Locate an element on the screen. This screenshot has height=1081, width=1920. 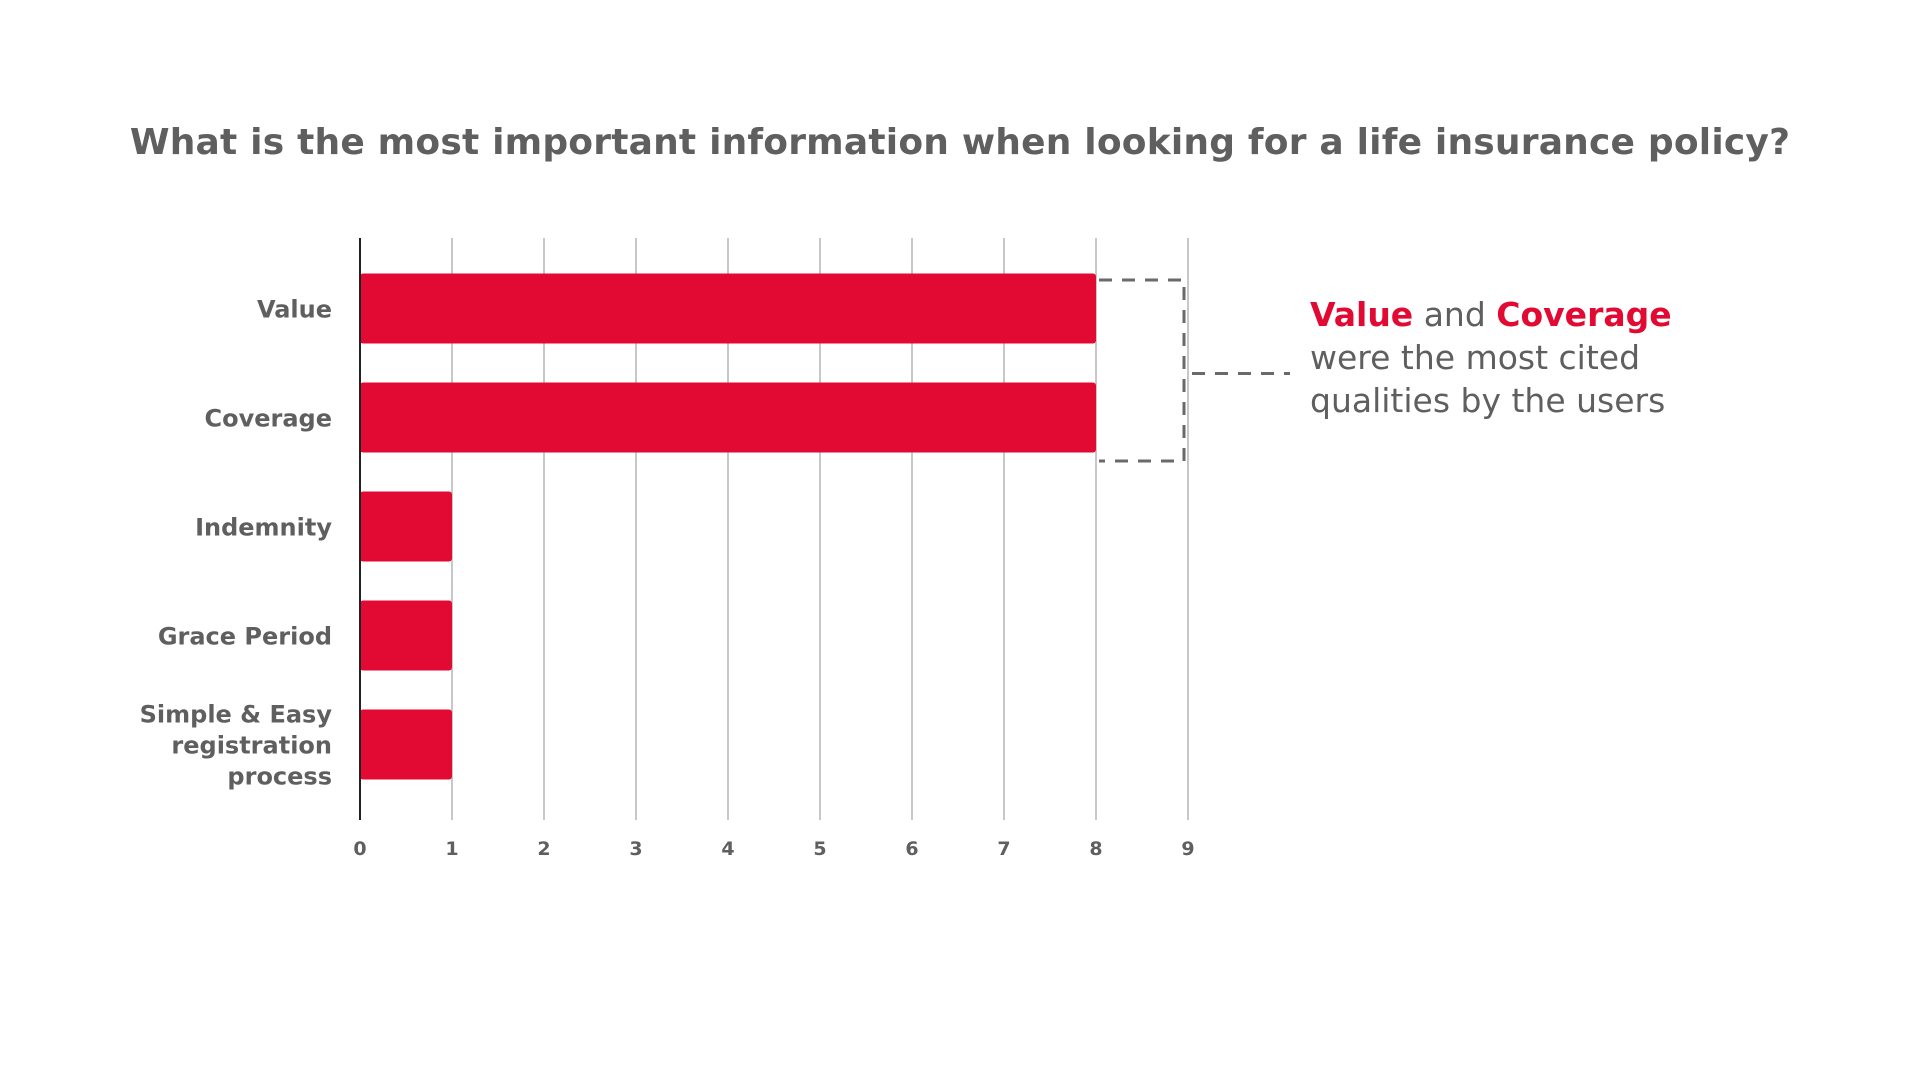
category-label: Value is located at coordinates (294, 310).